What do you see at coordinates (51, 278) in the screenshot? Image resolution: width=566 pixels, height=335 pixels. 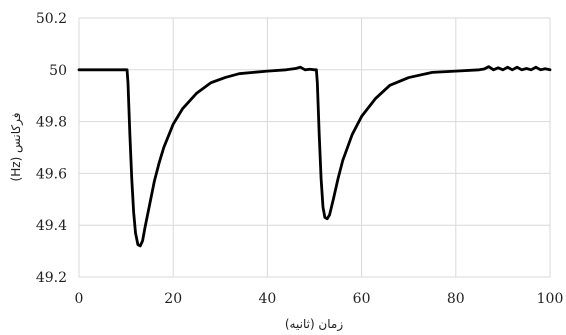 I see `y-tick-label-49-2: 49.2` at bounding box center [51, 278].